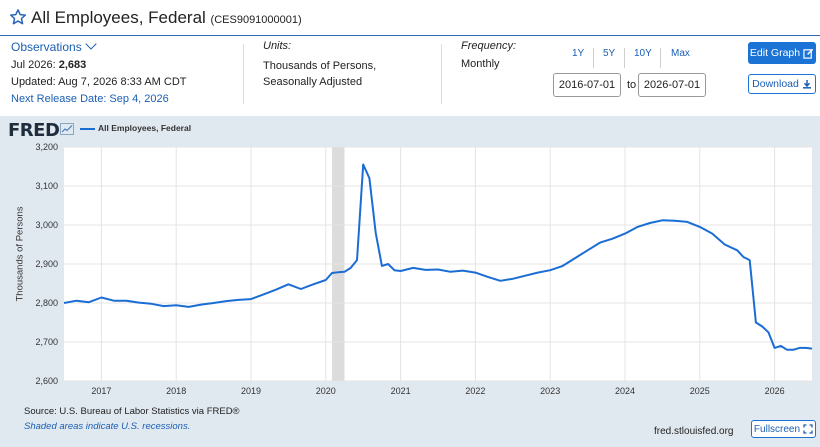  What do you see at coordinates (107, 426) in the screenshot?
I see `recession-note-link: Shaded areas indicate U.S. recessions.` at bounding box center [107, 426].